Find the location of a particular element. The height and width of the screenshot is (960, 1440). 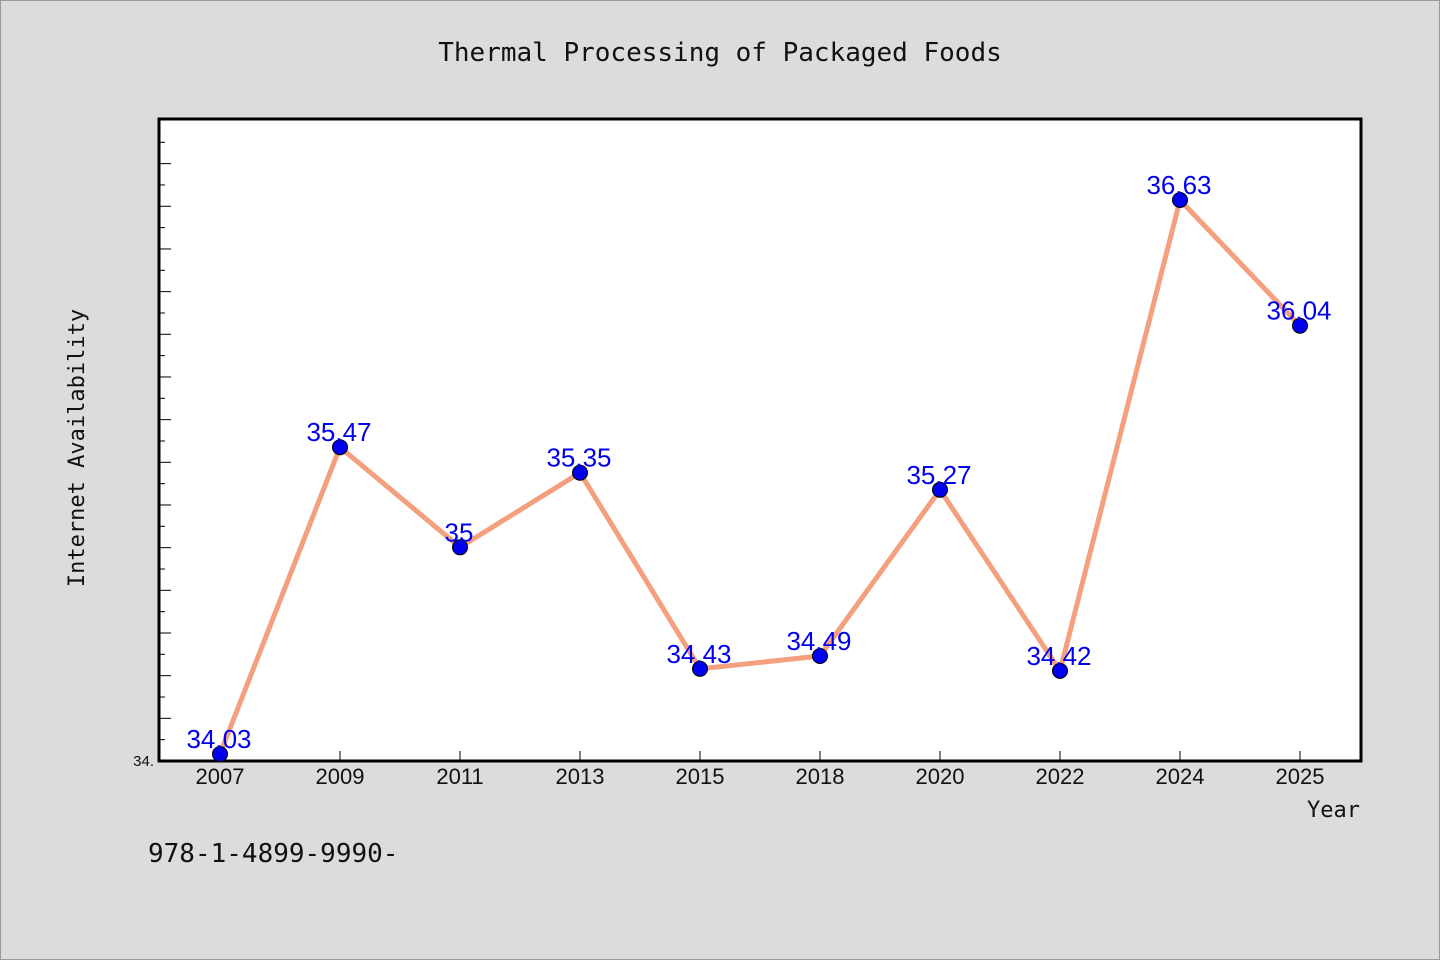

data-label: 34.03 is located at coordinates (218, 739).